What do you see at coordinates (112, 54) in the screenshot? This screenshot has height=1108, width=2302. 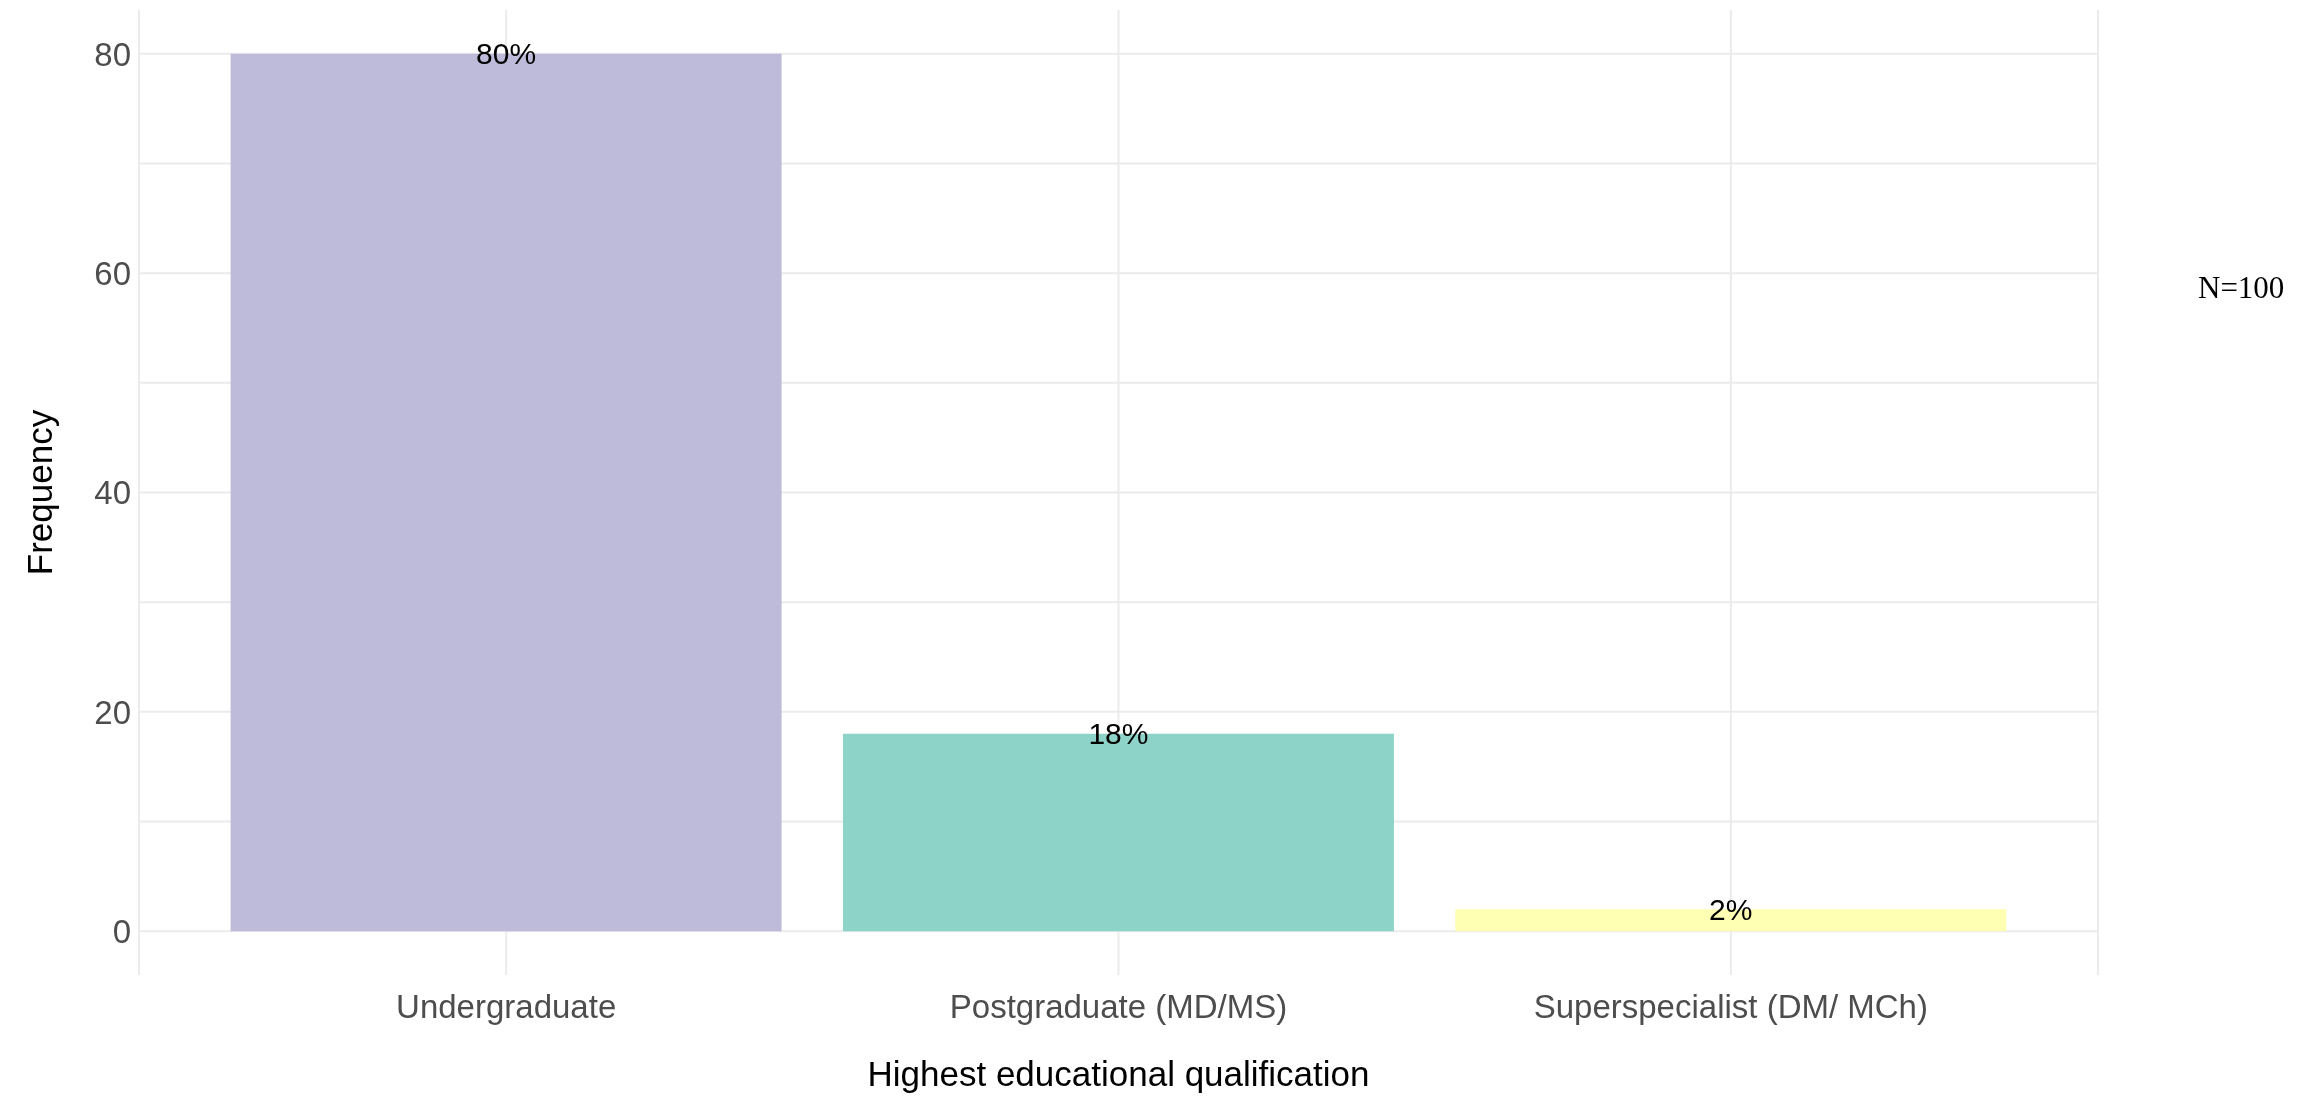 I see `y-tick-label: 80` at bounding box center [112, 54].